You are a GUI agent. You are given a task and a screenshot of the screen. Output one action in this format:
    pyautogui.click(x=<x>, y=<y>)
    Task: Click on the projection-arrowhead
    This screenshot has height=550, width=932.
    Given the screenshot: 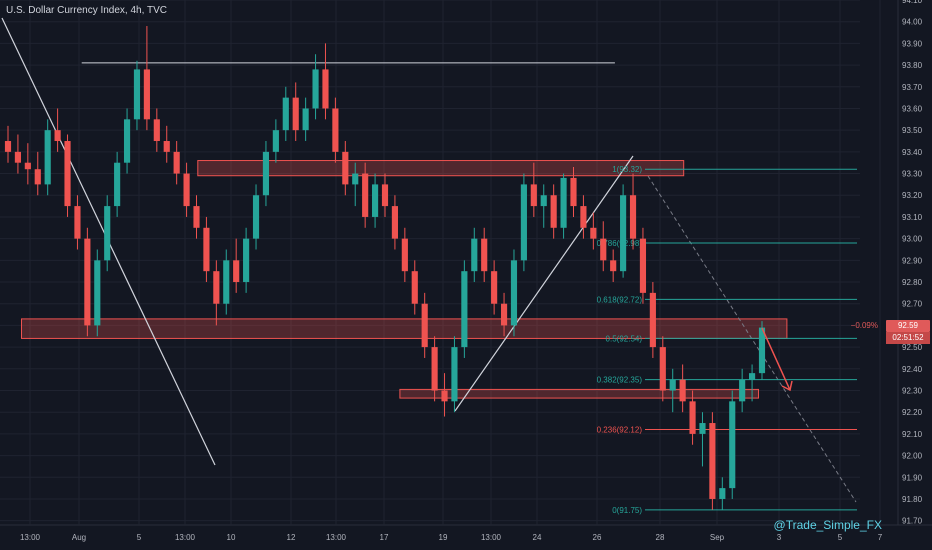 What is the action you would take?
    pyautogui.click(x=787, y=386)
    